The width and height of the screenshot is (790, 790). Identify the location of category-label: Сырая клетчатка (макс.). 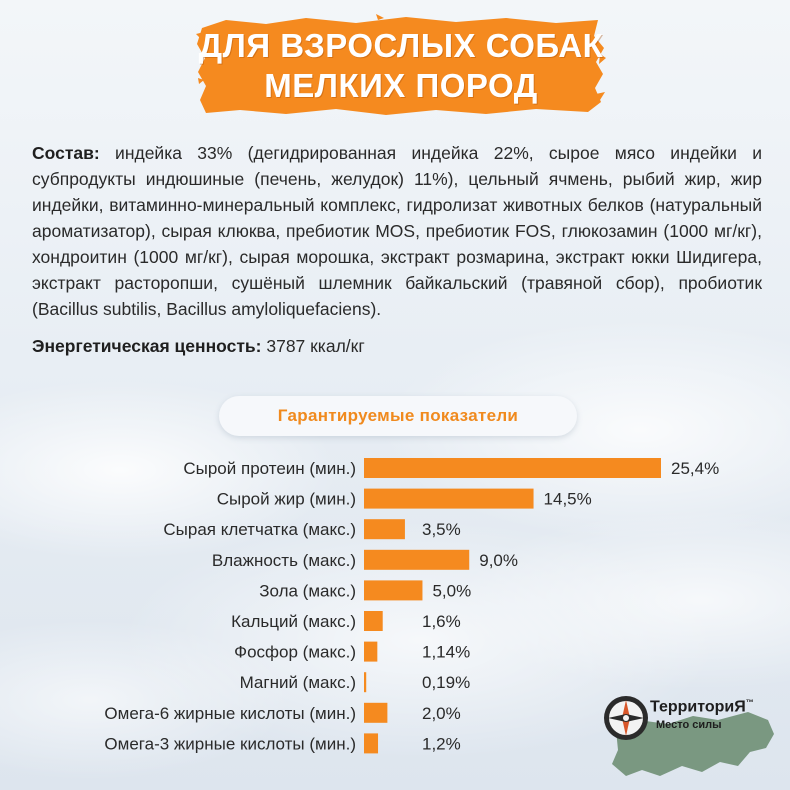
(259, 529).